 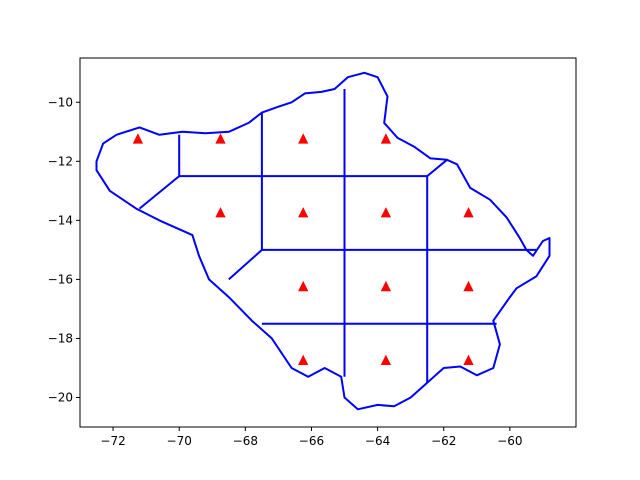 What do you see at coordinates (377, 441) in the screenshot?
I see `x-tick-label: −64` at bounding box center [377, 441].